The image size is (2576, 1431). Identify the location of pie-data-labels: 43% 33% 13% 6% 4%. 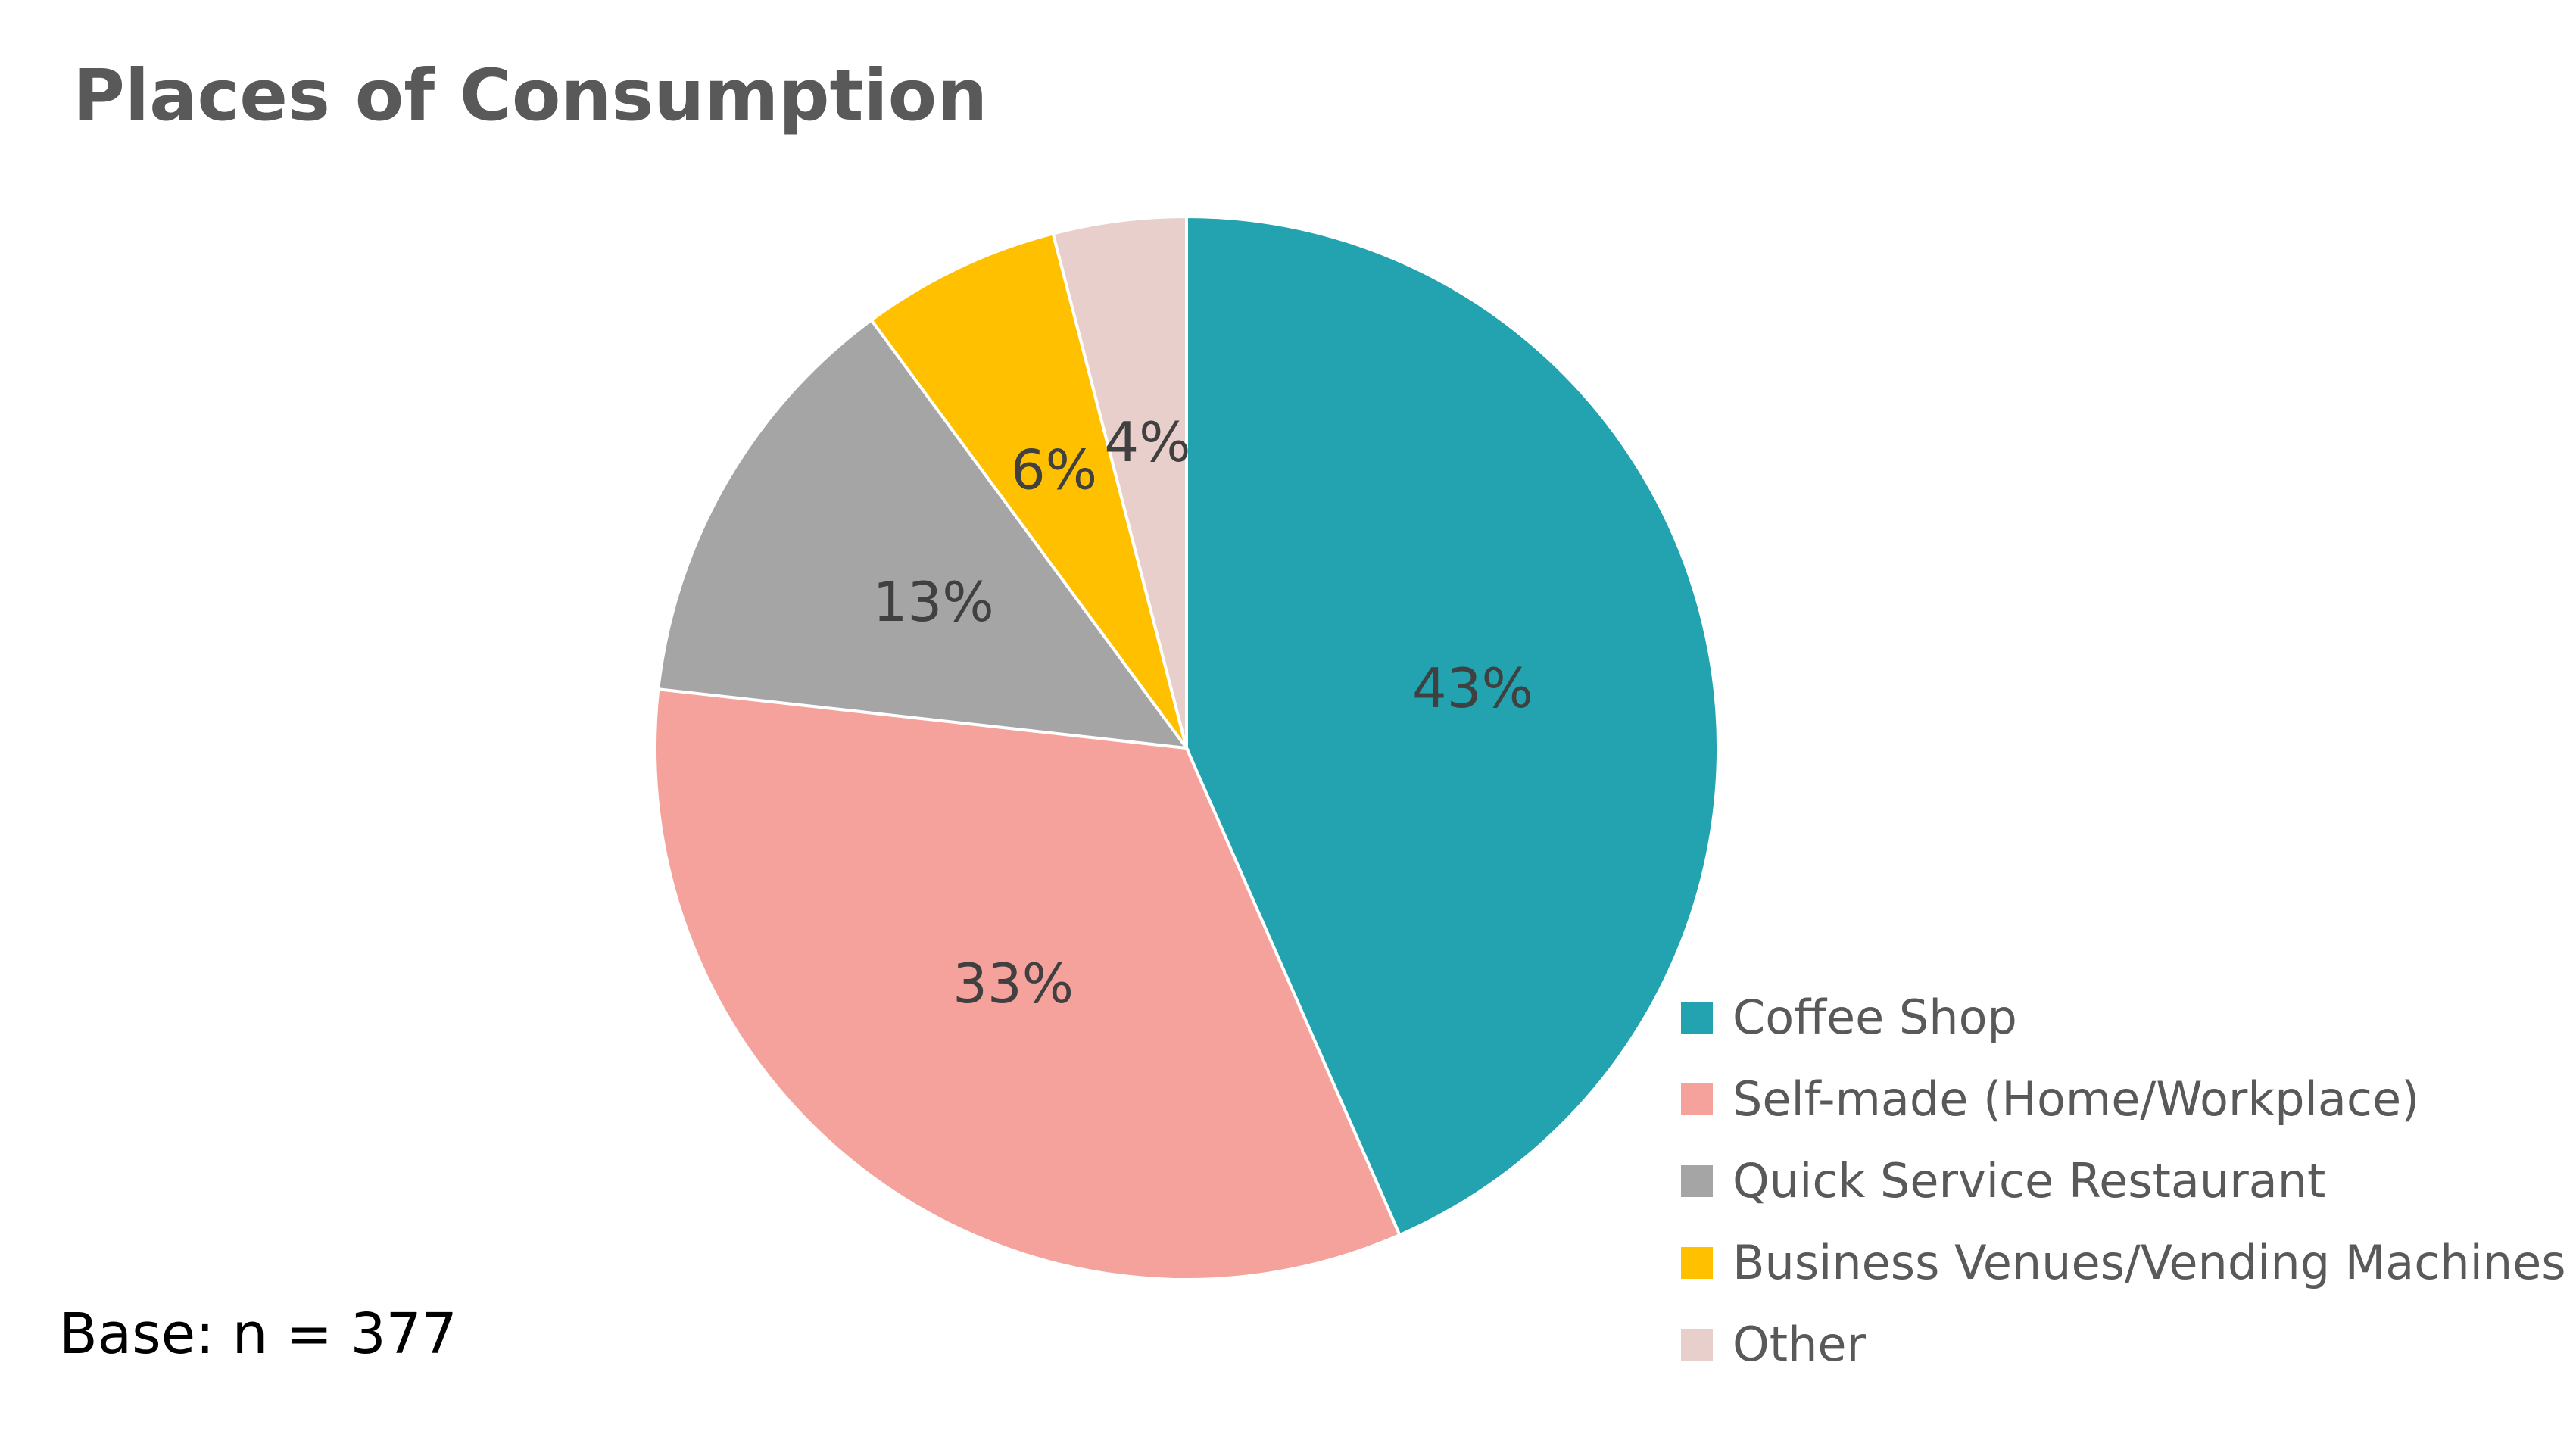
(1203, 712).